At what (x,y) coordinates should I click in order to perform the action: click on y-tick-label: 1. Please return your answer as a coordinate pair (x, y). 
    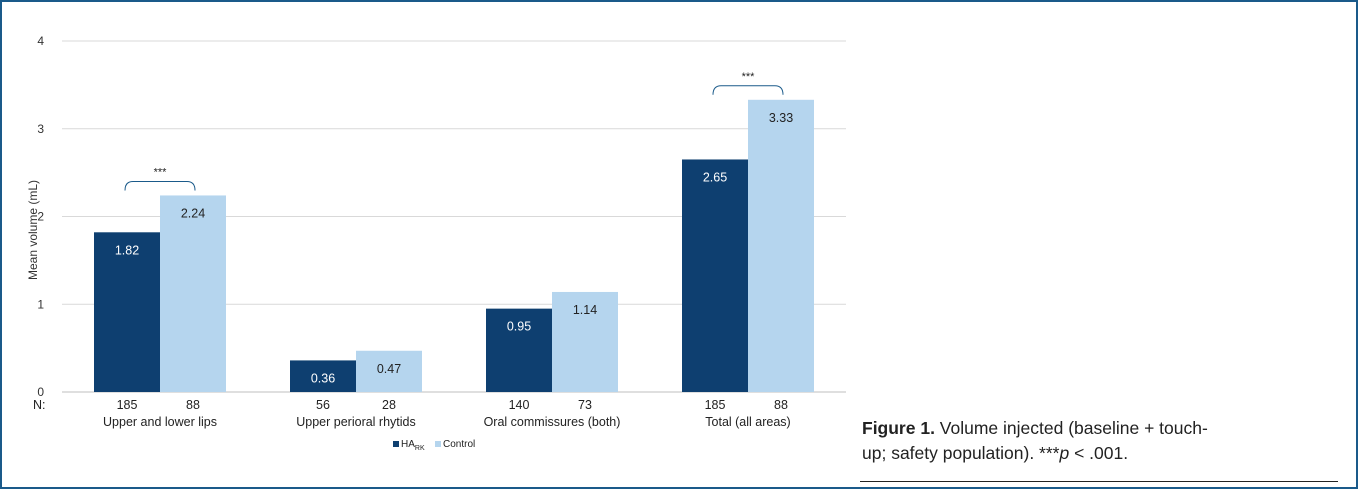
    Looking at the image, I should click on (40, 304).